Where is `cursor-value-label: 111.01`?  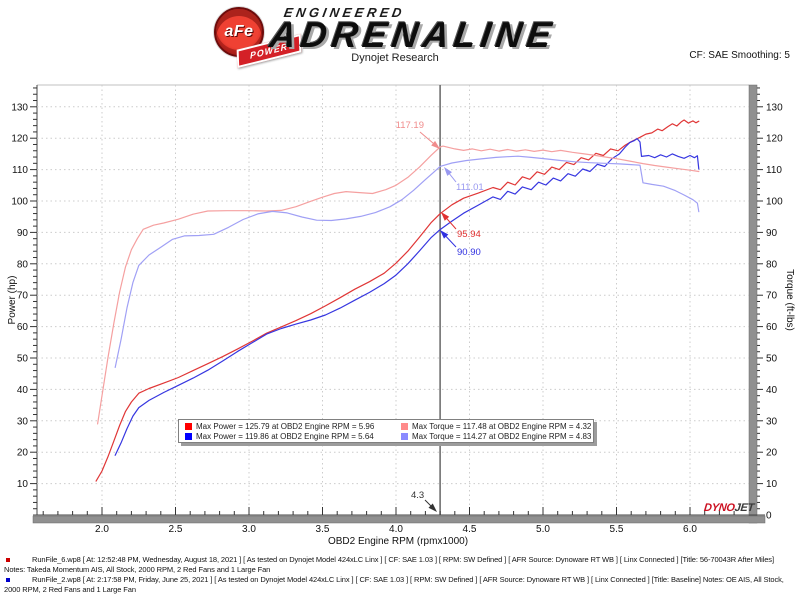
cursor-value-label: 111.01 is located at coordinates (470, 187).